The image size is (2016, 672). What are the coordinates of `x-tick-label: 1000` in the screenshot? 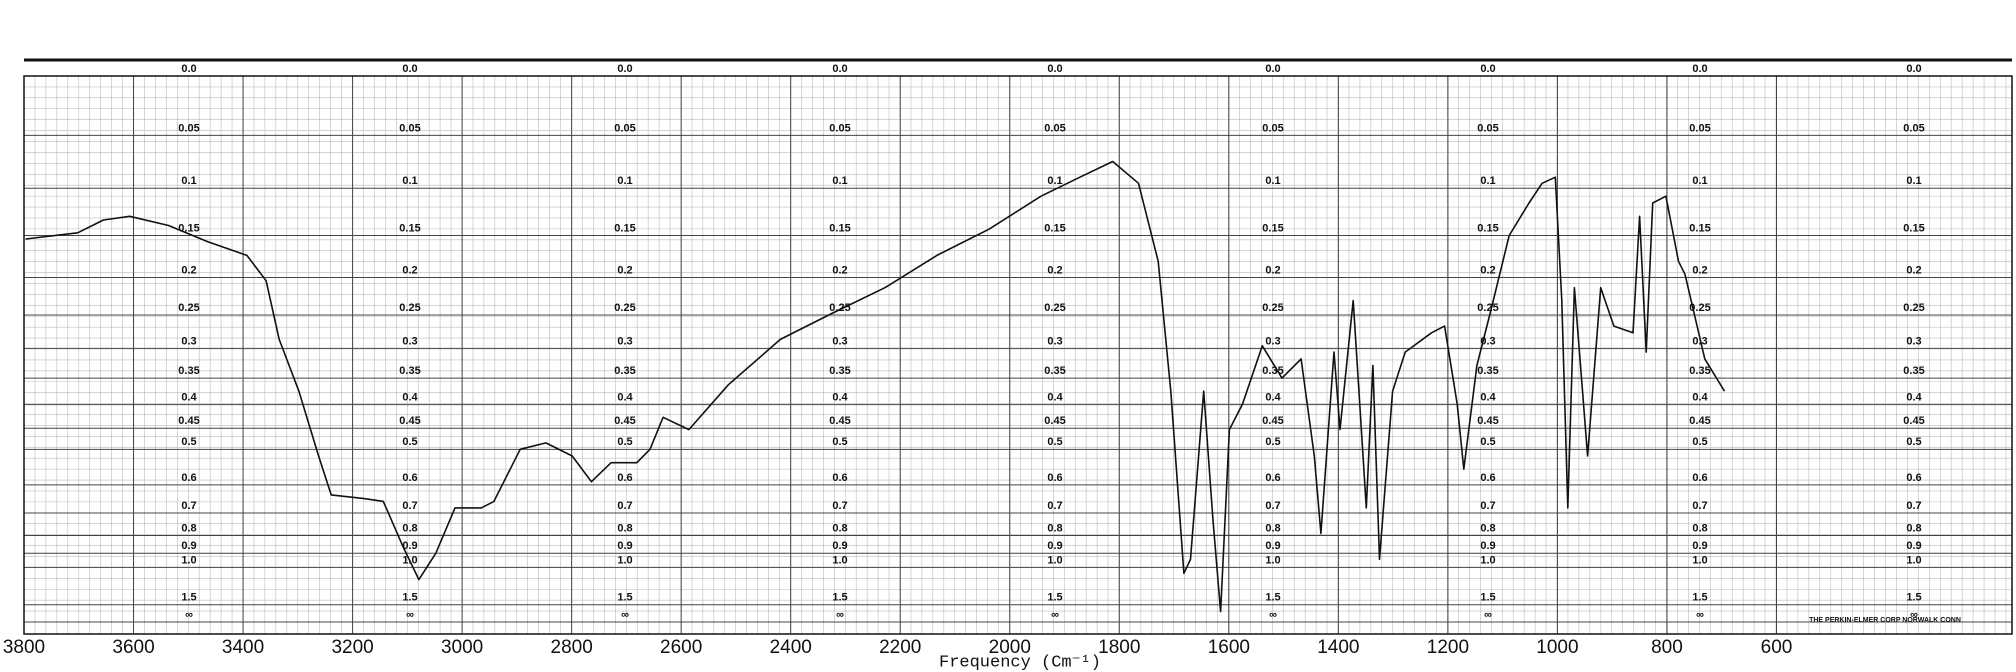 It's located at (1557, 647).